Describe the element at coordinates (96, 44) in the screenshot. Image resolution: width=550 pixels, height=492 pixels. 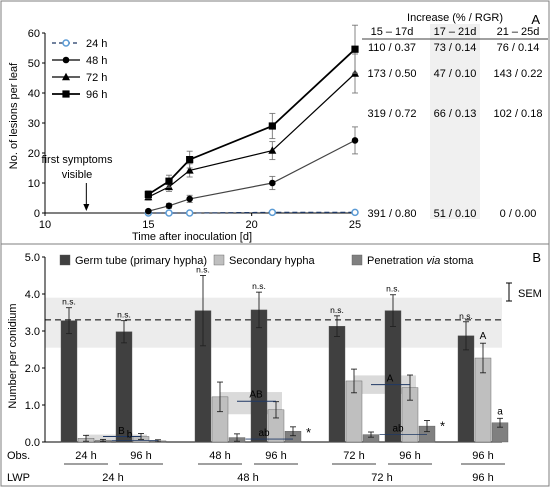
I see `legend-label: 24 h` at that location.